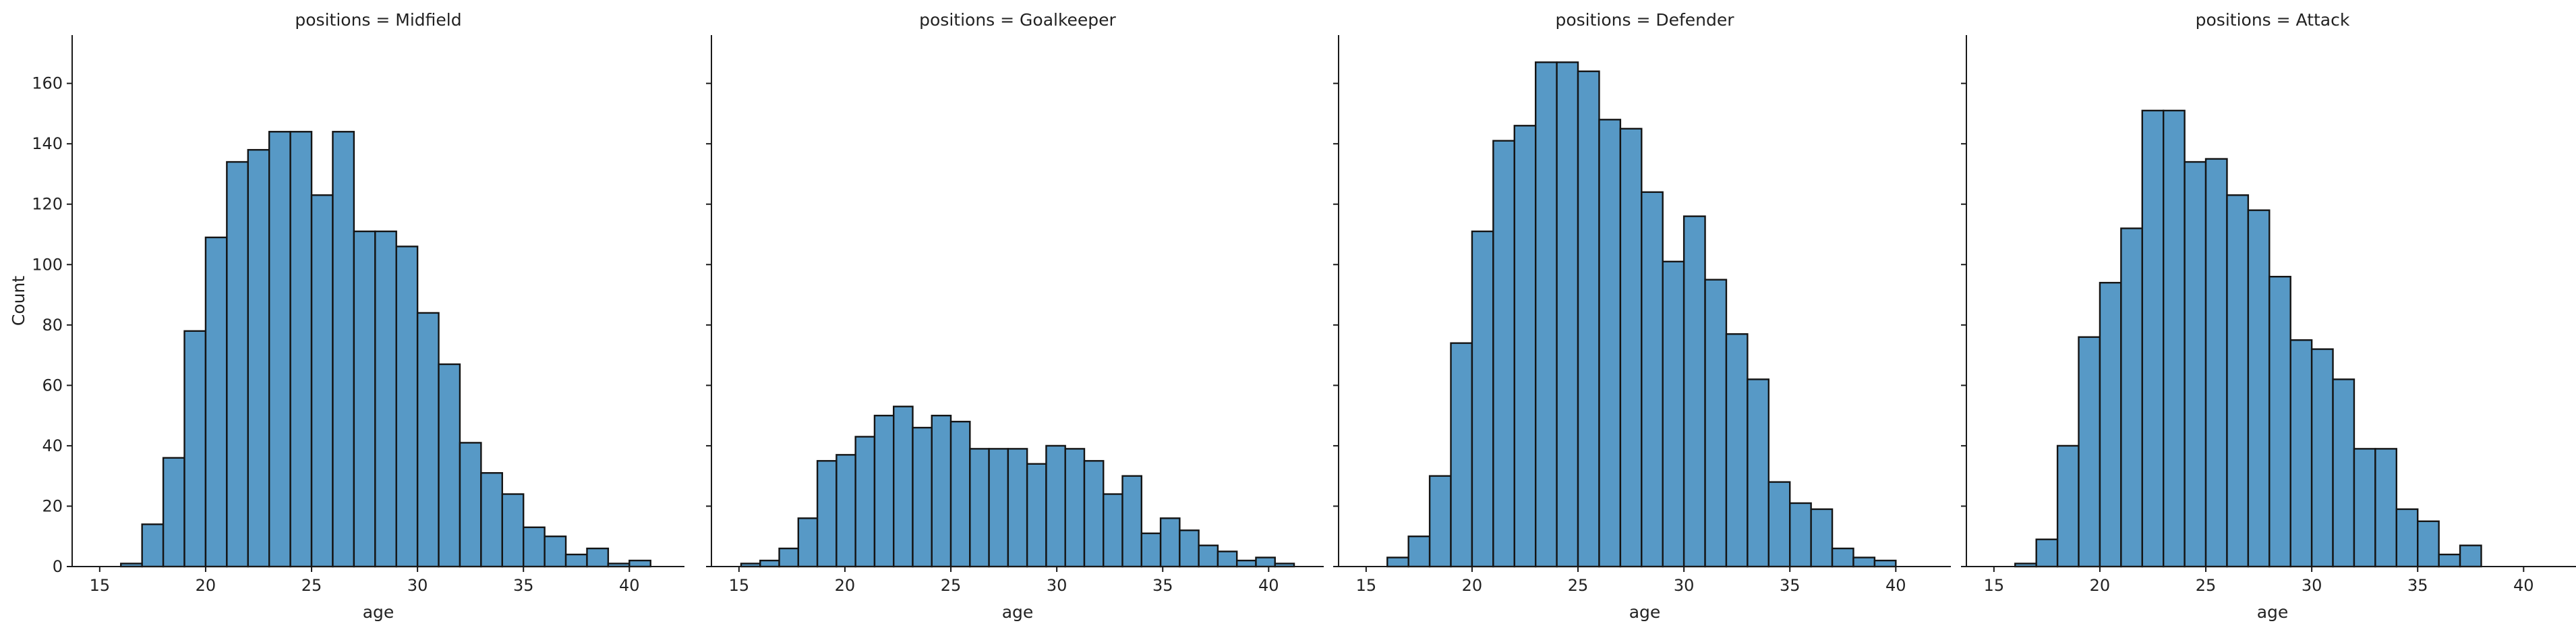 The height and width of the screenshot is (634, 2576). What do you see at coordinates (52, 386) in the screenshot?
I see `y-tick-label: 60` at bounding box center [52, 386].